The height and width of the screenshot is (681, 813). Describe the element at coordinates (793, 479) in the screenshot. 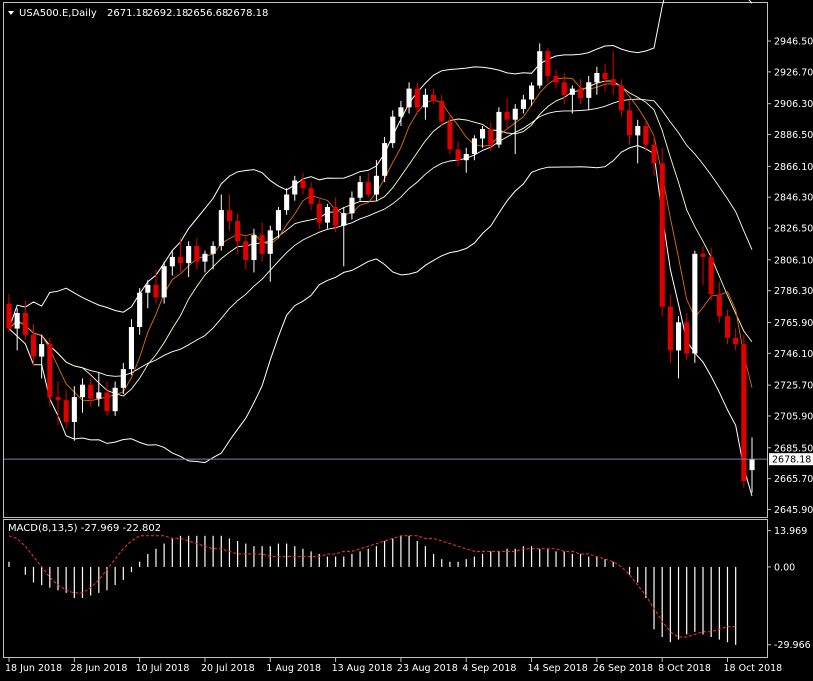

I see `price-tick-label: 2665.70` at that location.